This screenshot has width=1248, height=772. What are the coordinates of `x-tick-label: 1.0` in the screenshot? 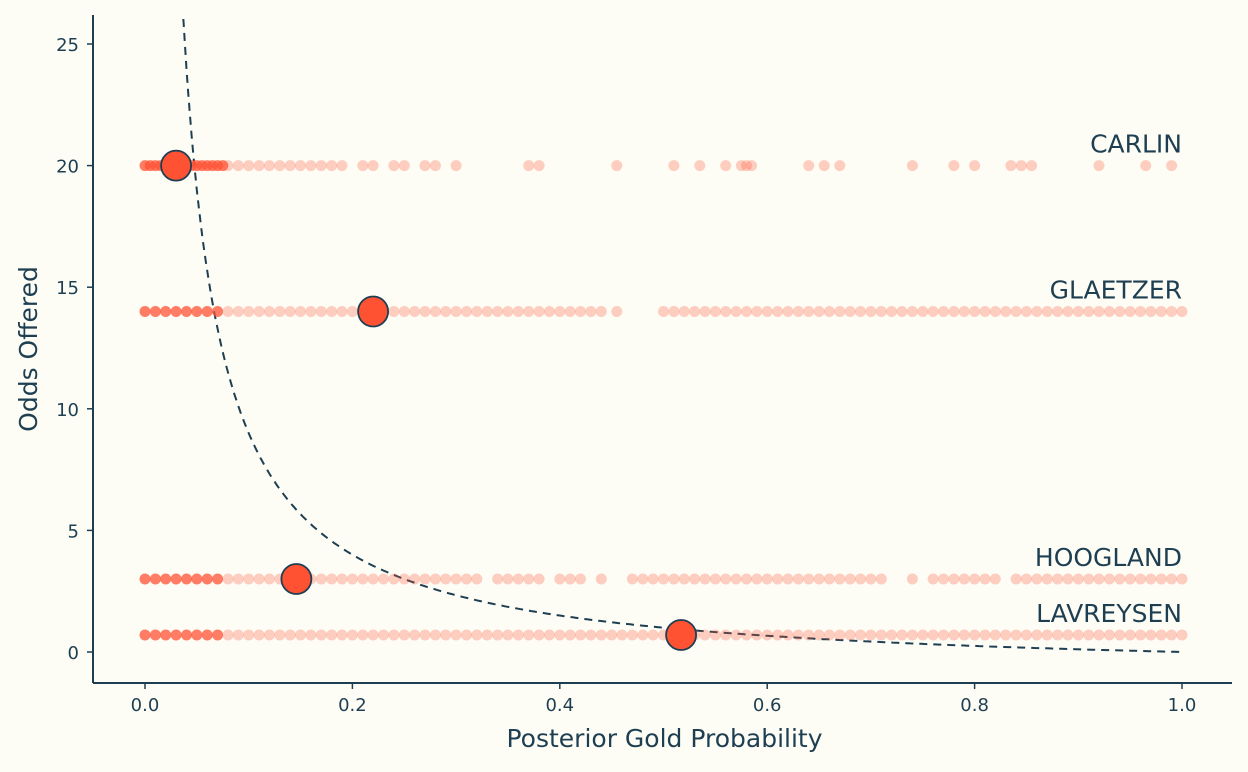 It's located at (1182, 705).